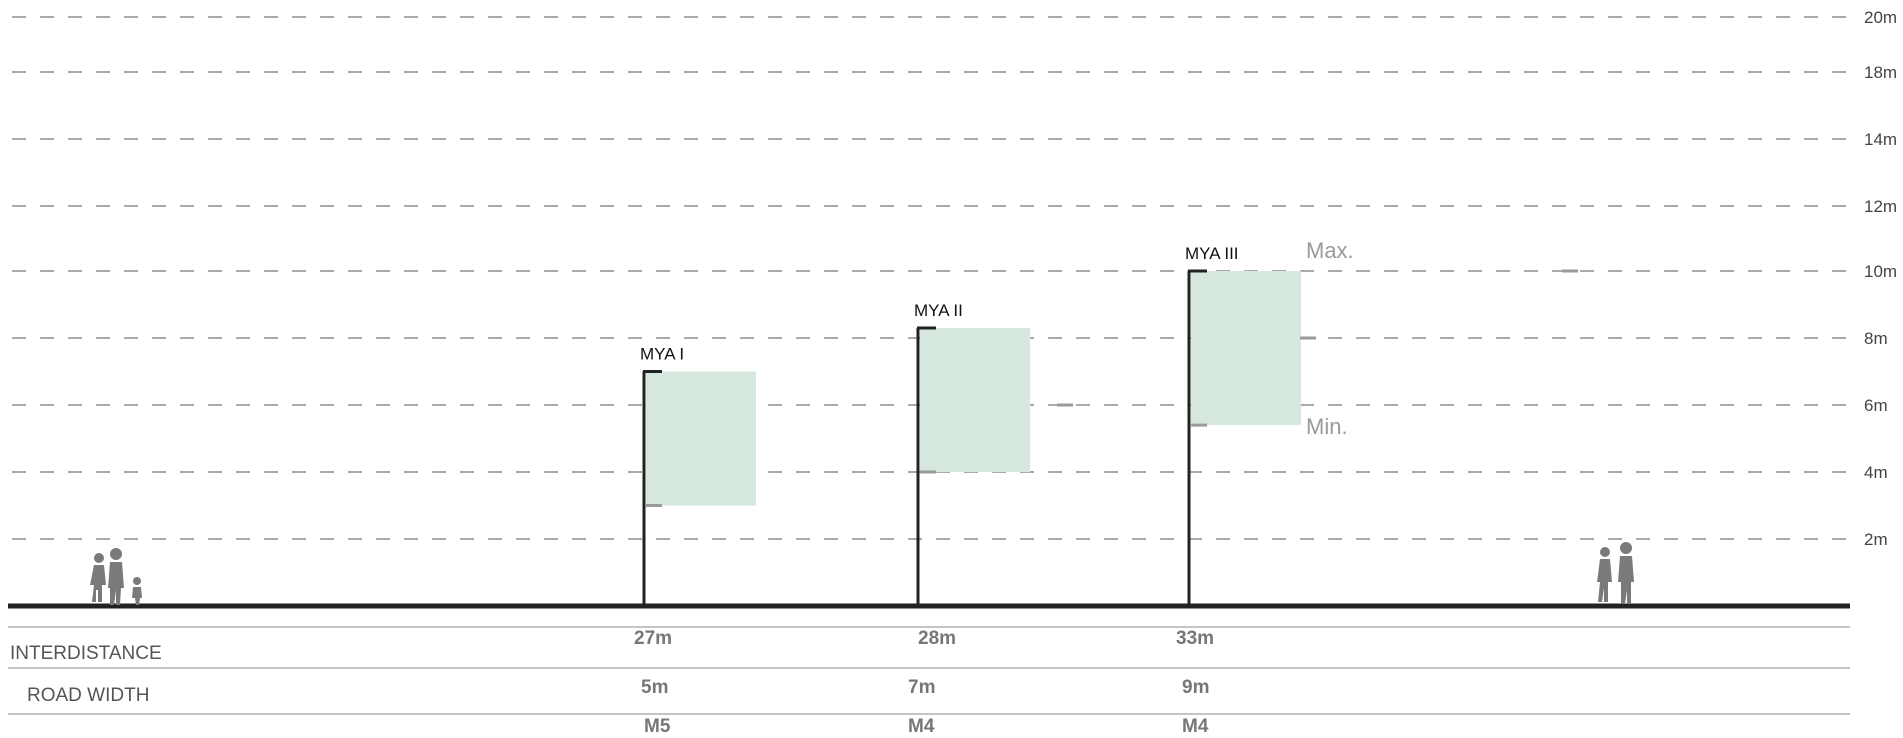 The width and height of the screenshot is (1903, 738). What do you see at coordinates (653, 638) in the screenshot?
I see `interdistance-value: 27m` at bounding box center [653, 638].